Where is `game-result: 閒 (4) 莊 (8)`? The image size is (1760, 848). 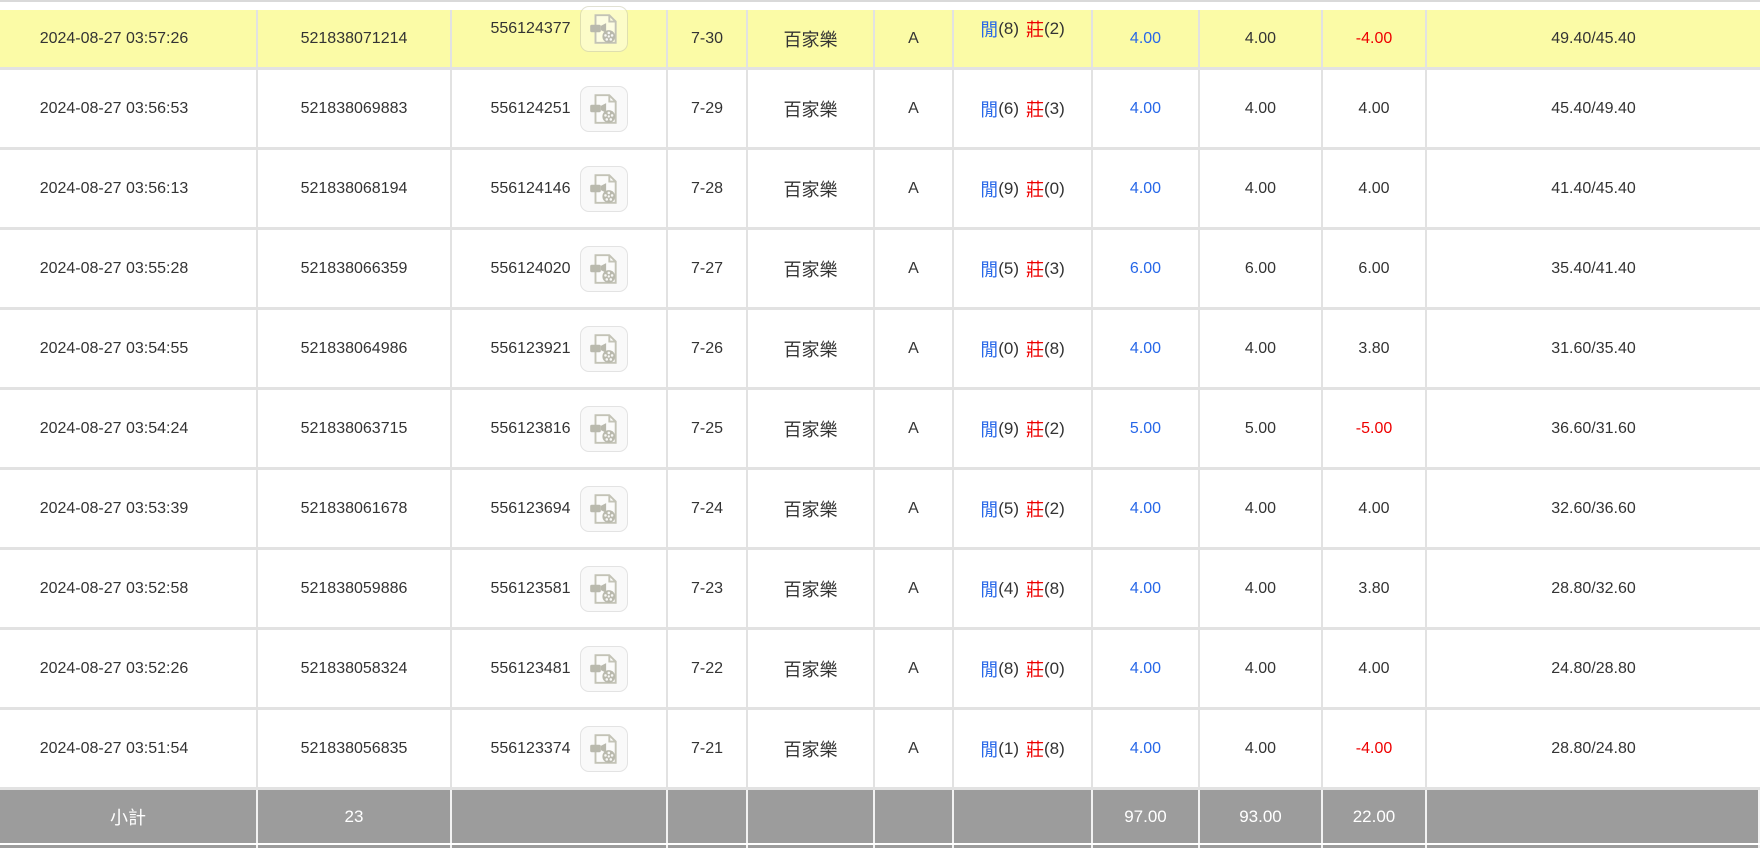 game-result: 閒 (4) 莊 (8) is located at coordinates (1023, 588).